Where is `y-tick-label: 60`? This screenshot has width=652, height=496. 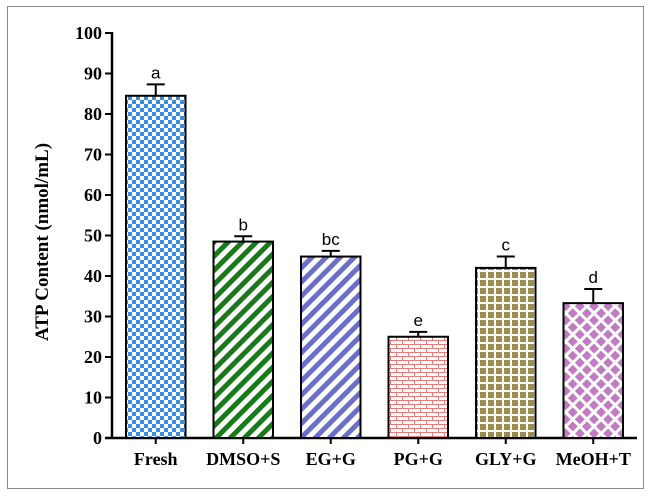 y-tick-label: 60 is located at coordinates (93, 195).